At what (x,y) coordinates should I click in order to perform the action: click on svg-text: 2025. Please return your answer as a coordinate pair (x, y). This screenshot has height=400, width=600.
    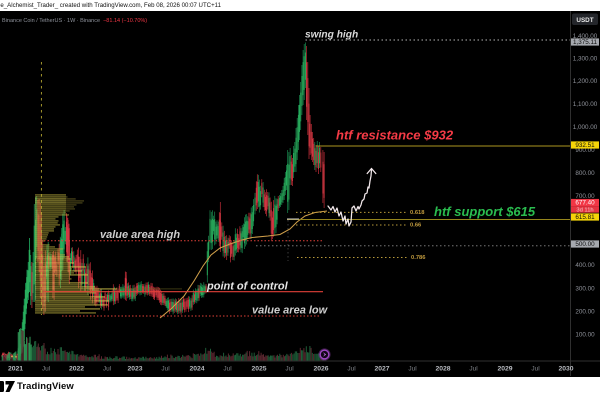
    Looking at the image, I should click on (258, 369).